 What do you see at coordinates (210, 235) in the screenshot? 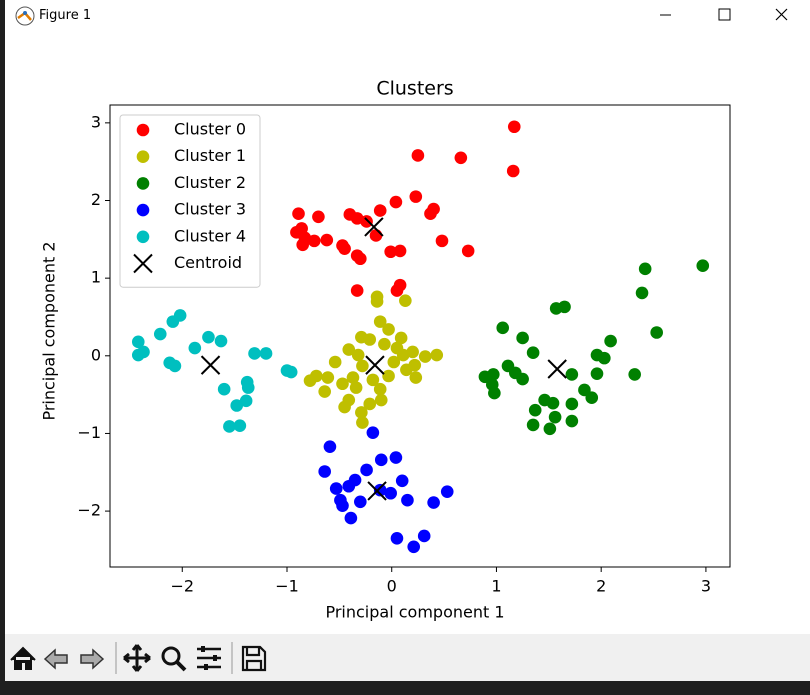
I see `legend-label: Cluster 4` at bounding box center [210, 235].